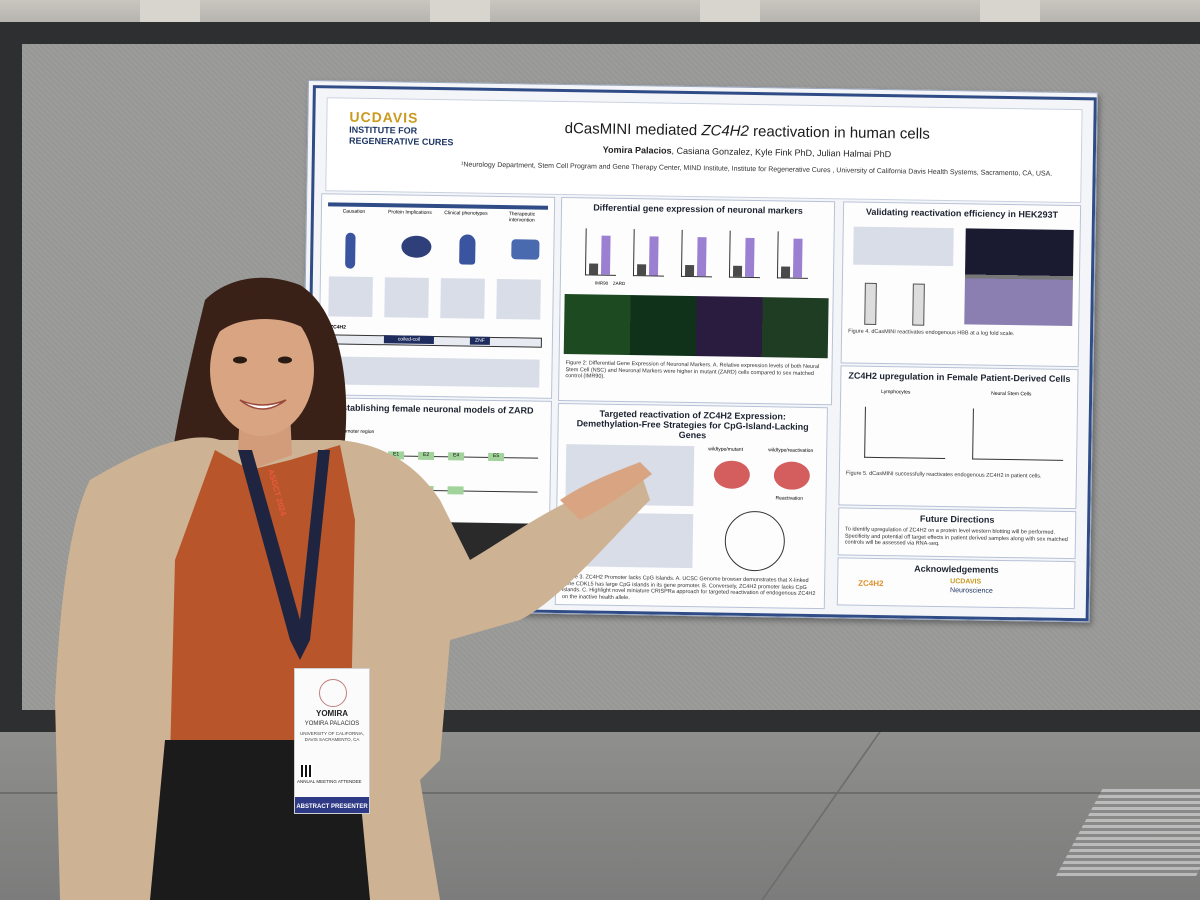 The height and width of the screenshot is (900, 1200). Describe the element at coordinates (333, 693) in the screenshot. I see `badge-seal` at that location.